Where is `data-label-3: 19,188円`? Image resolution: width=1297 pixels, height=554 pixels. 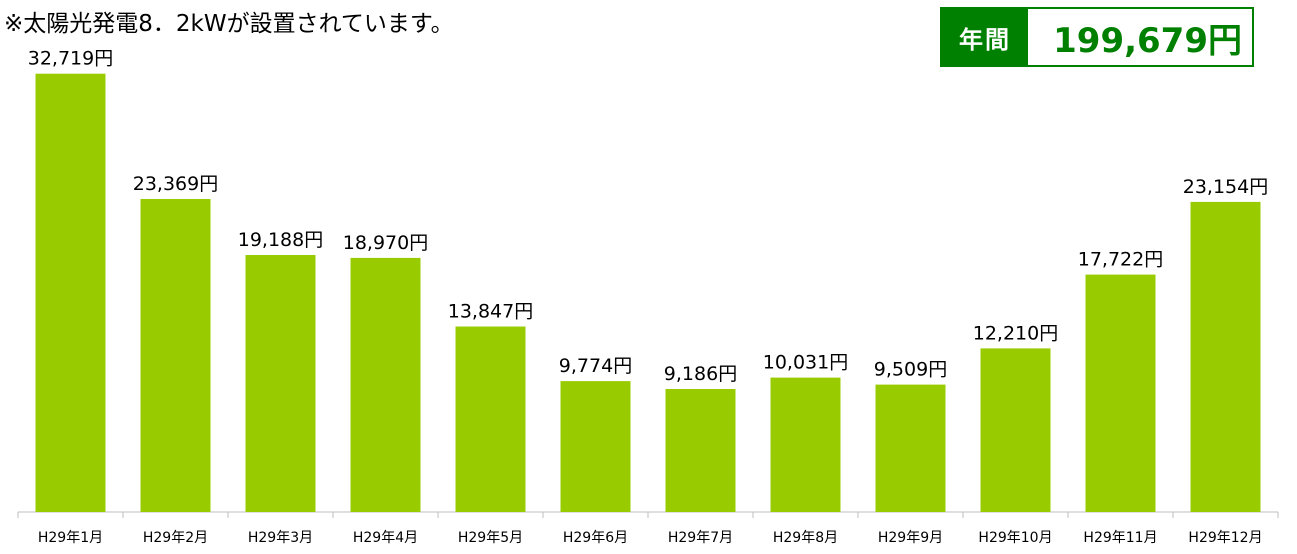 data-label-3: 19,188円 is located at coordinates (280, 240).